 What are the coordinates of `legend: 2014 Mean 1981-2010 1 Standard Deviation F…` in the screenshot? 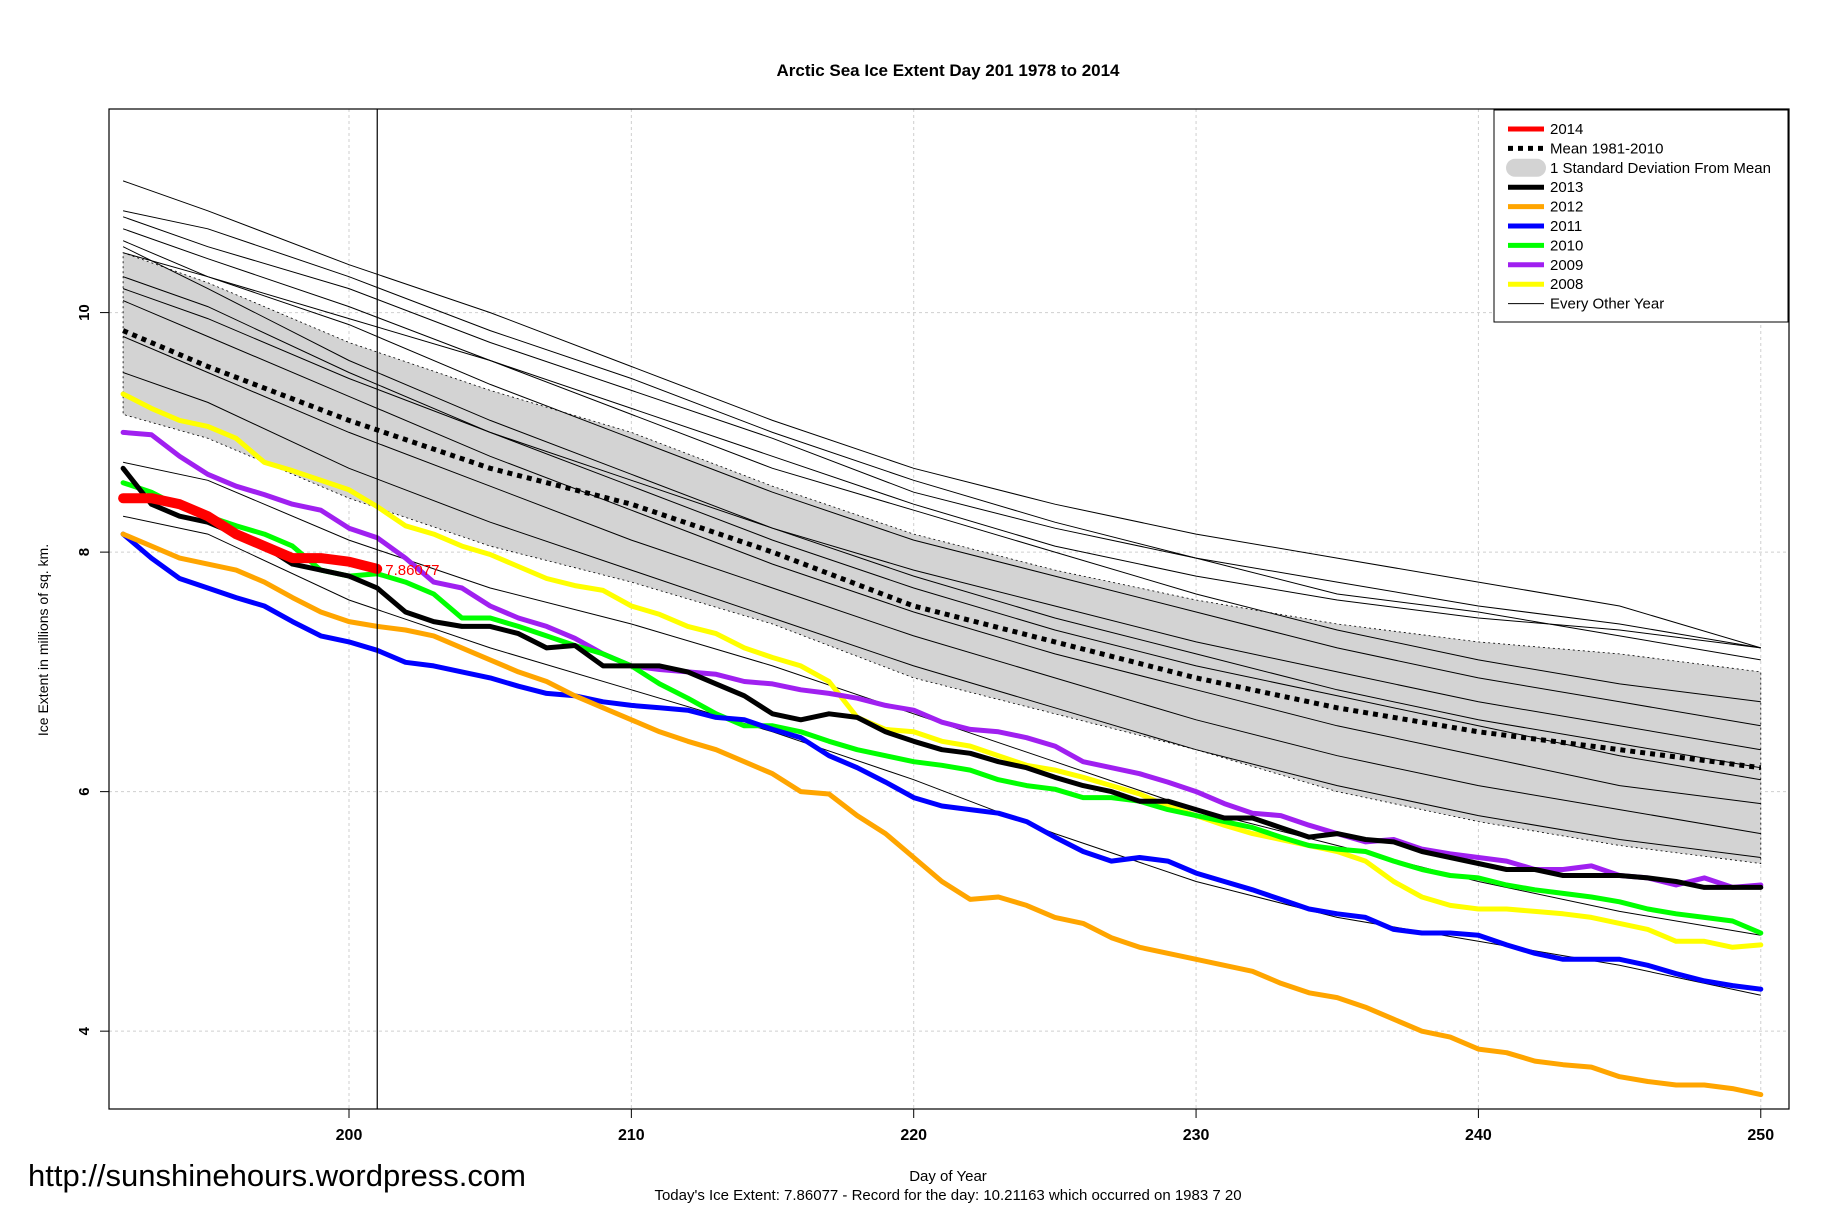 It's located at (1641, 216).